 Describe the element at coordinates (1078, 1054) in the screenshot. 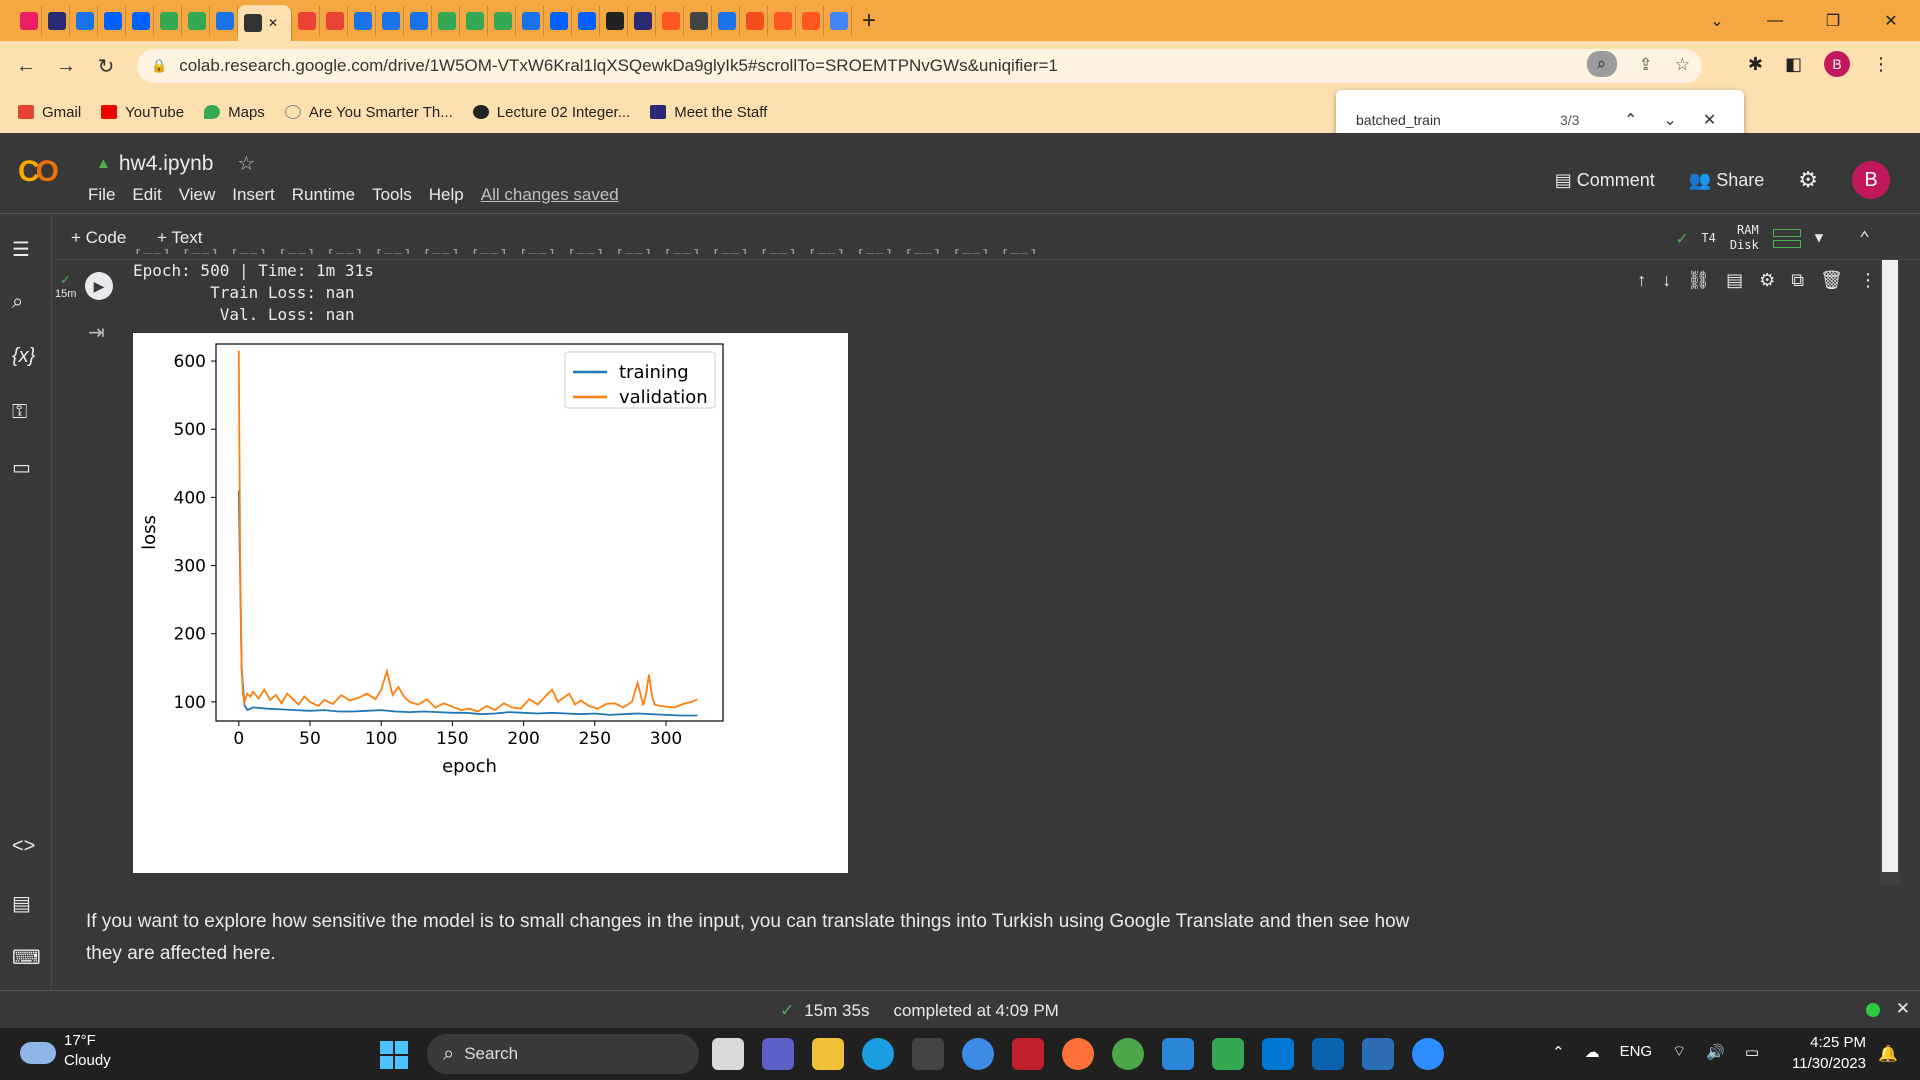

I see `firefox-icon` at that location.